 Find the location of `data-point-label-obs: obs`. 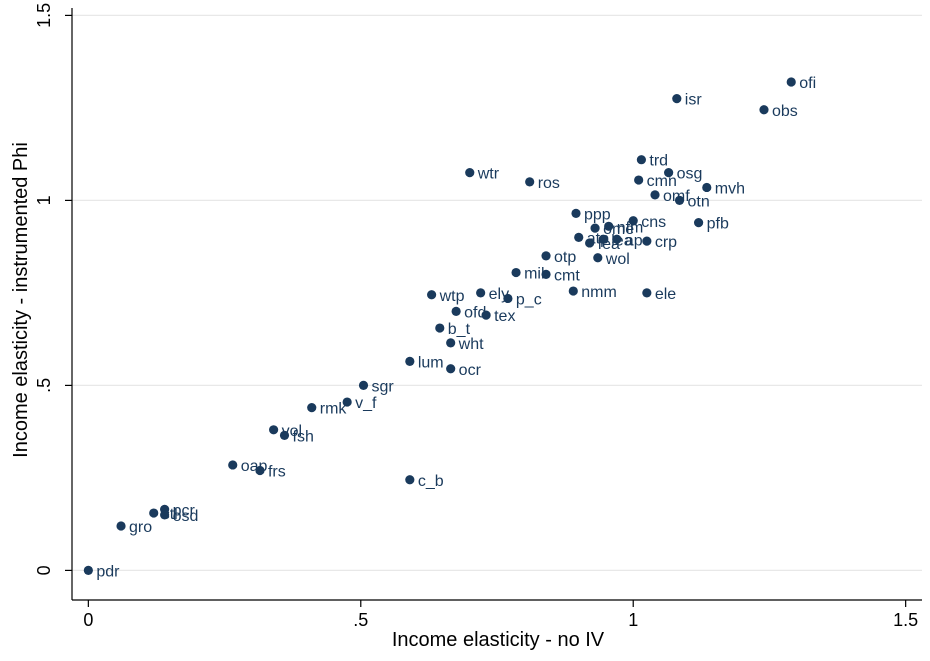

data-point-label-obs: obs is located at coordinates (785, 111).